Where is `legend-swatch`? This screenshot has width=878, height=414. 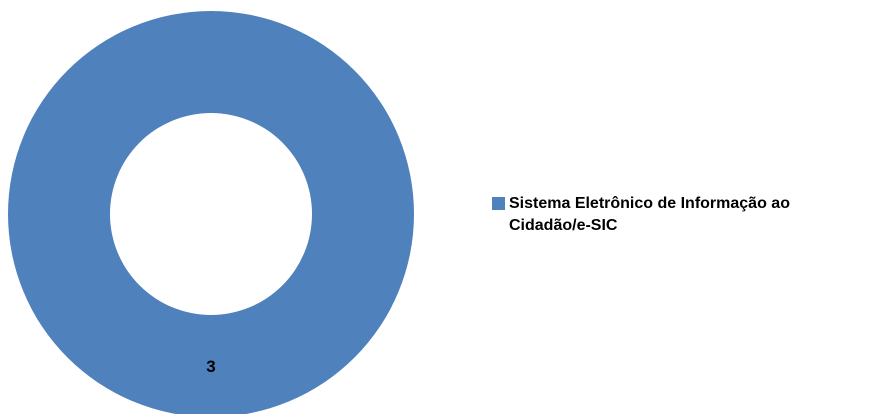 legend-swatch is located at coordinates (498, 203).